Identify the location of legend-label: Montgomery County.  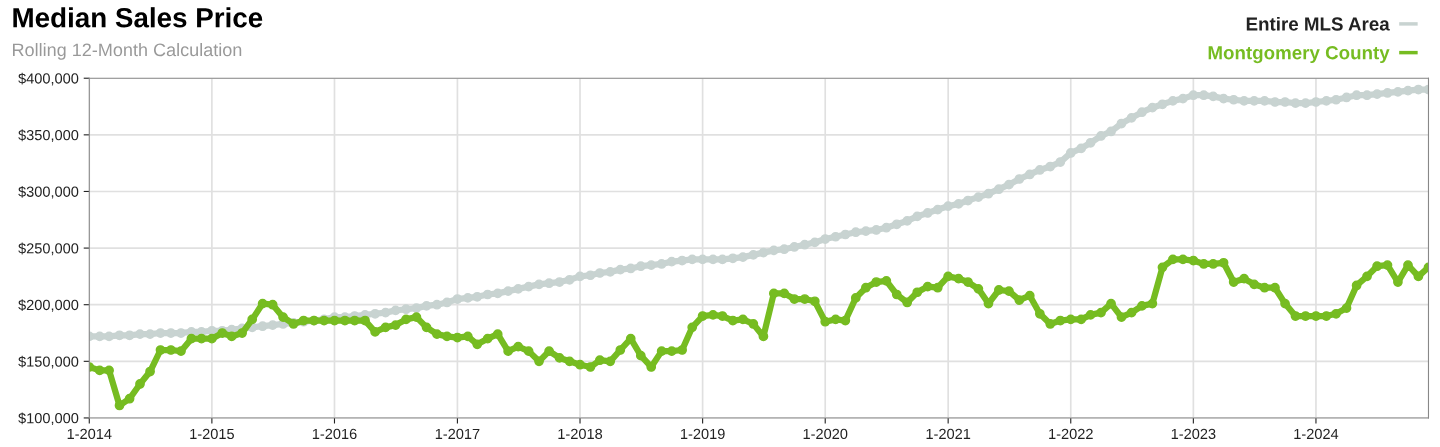
(1299, 55).